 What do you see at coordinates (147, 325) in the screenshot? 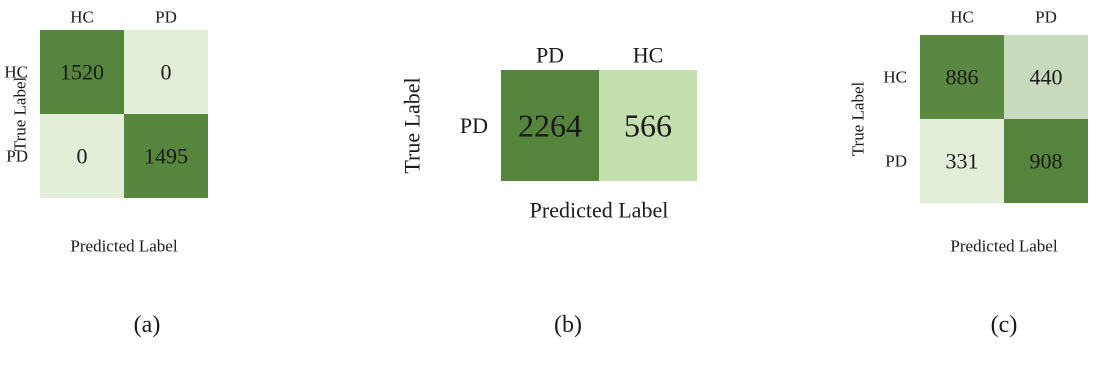
I see `panel-caption: (a)` at bounding box center [147, 325].